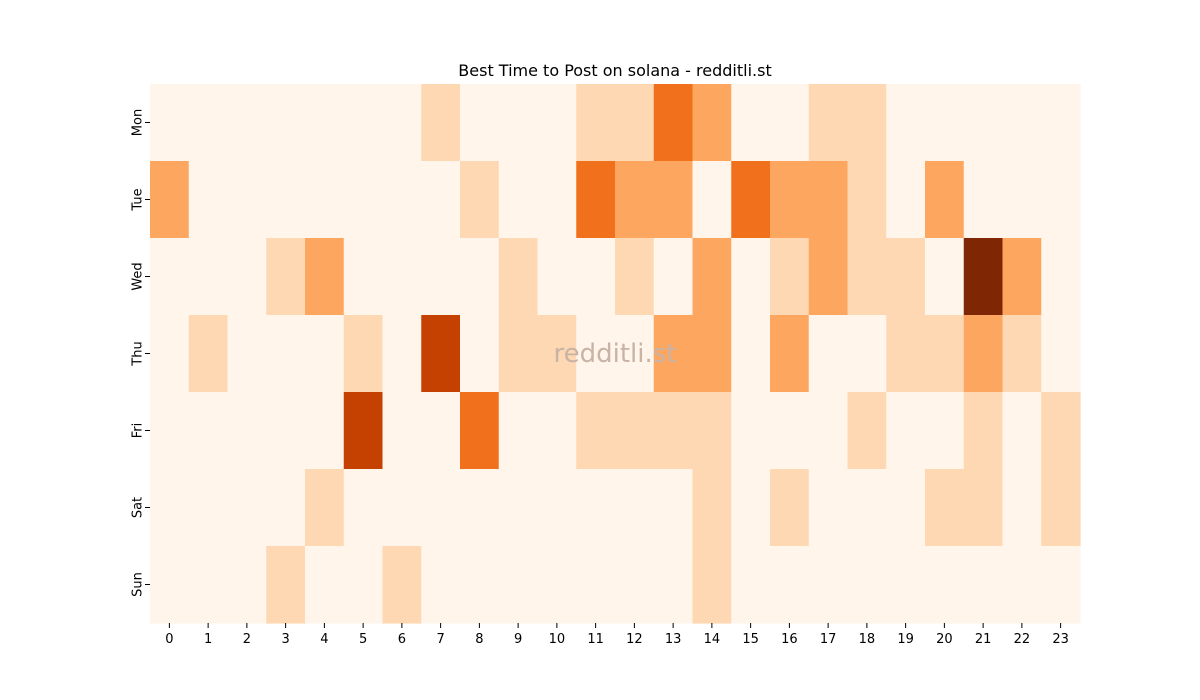 The height and width of the screenshot is (700, 1200). I want to click on y-tick-label: Fri, so click(138, 431).